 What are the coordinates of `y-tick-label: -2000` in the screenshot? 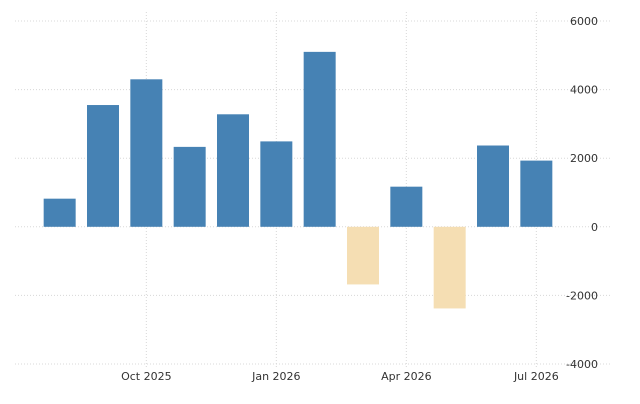 It's located at (582, 295).